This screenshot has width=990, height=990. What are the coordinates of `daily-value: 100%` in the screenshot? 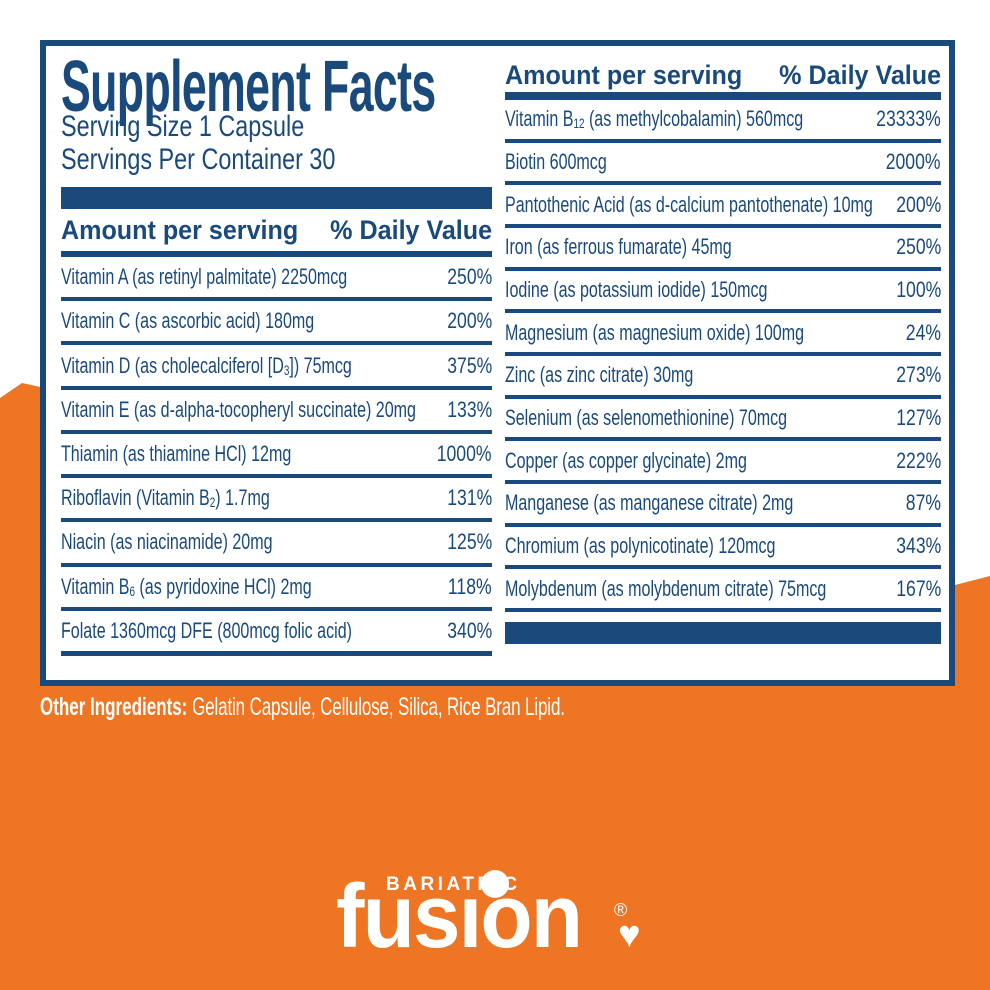 It's located at (918, 290).